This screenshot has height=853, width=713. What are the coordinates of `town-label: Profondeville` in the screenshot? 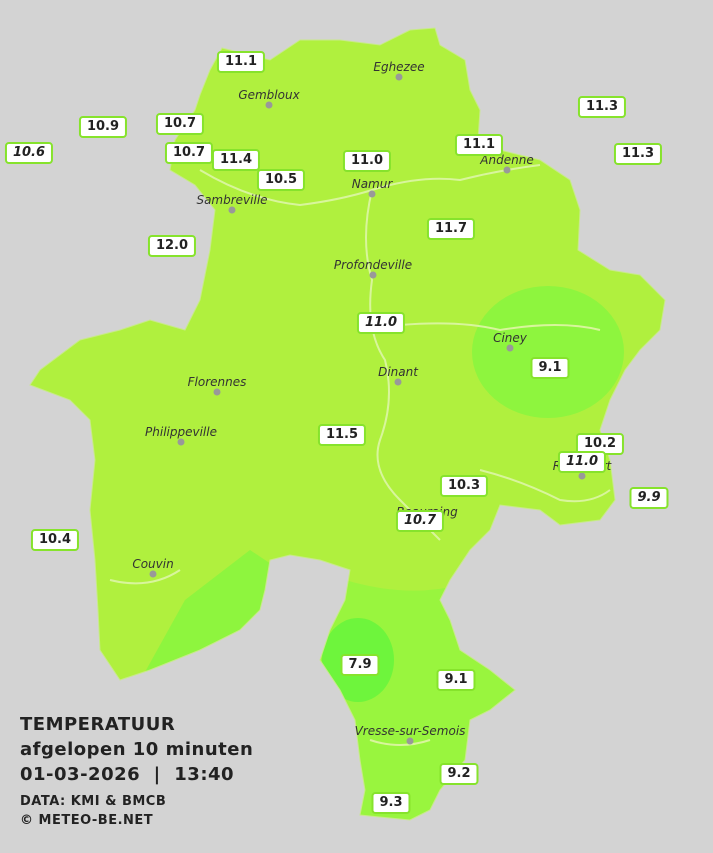 It's located at (373, 265).